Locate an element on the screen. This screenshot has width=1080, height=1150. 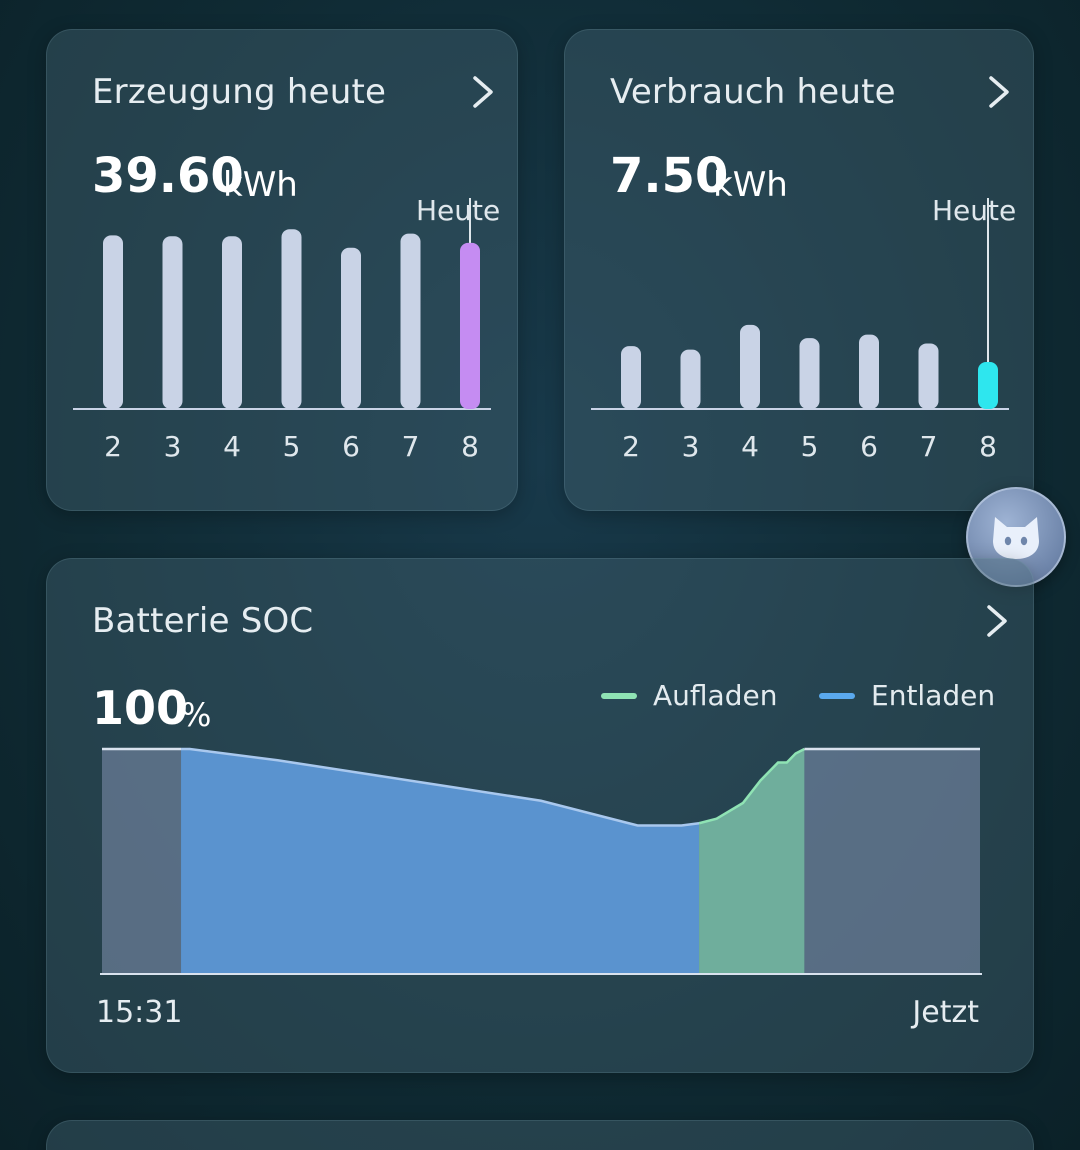
cat-face-icon is located at coordinates (1016, 538).